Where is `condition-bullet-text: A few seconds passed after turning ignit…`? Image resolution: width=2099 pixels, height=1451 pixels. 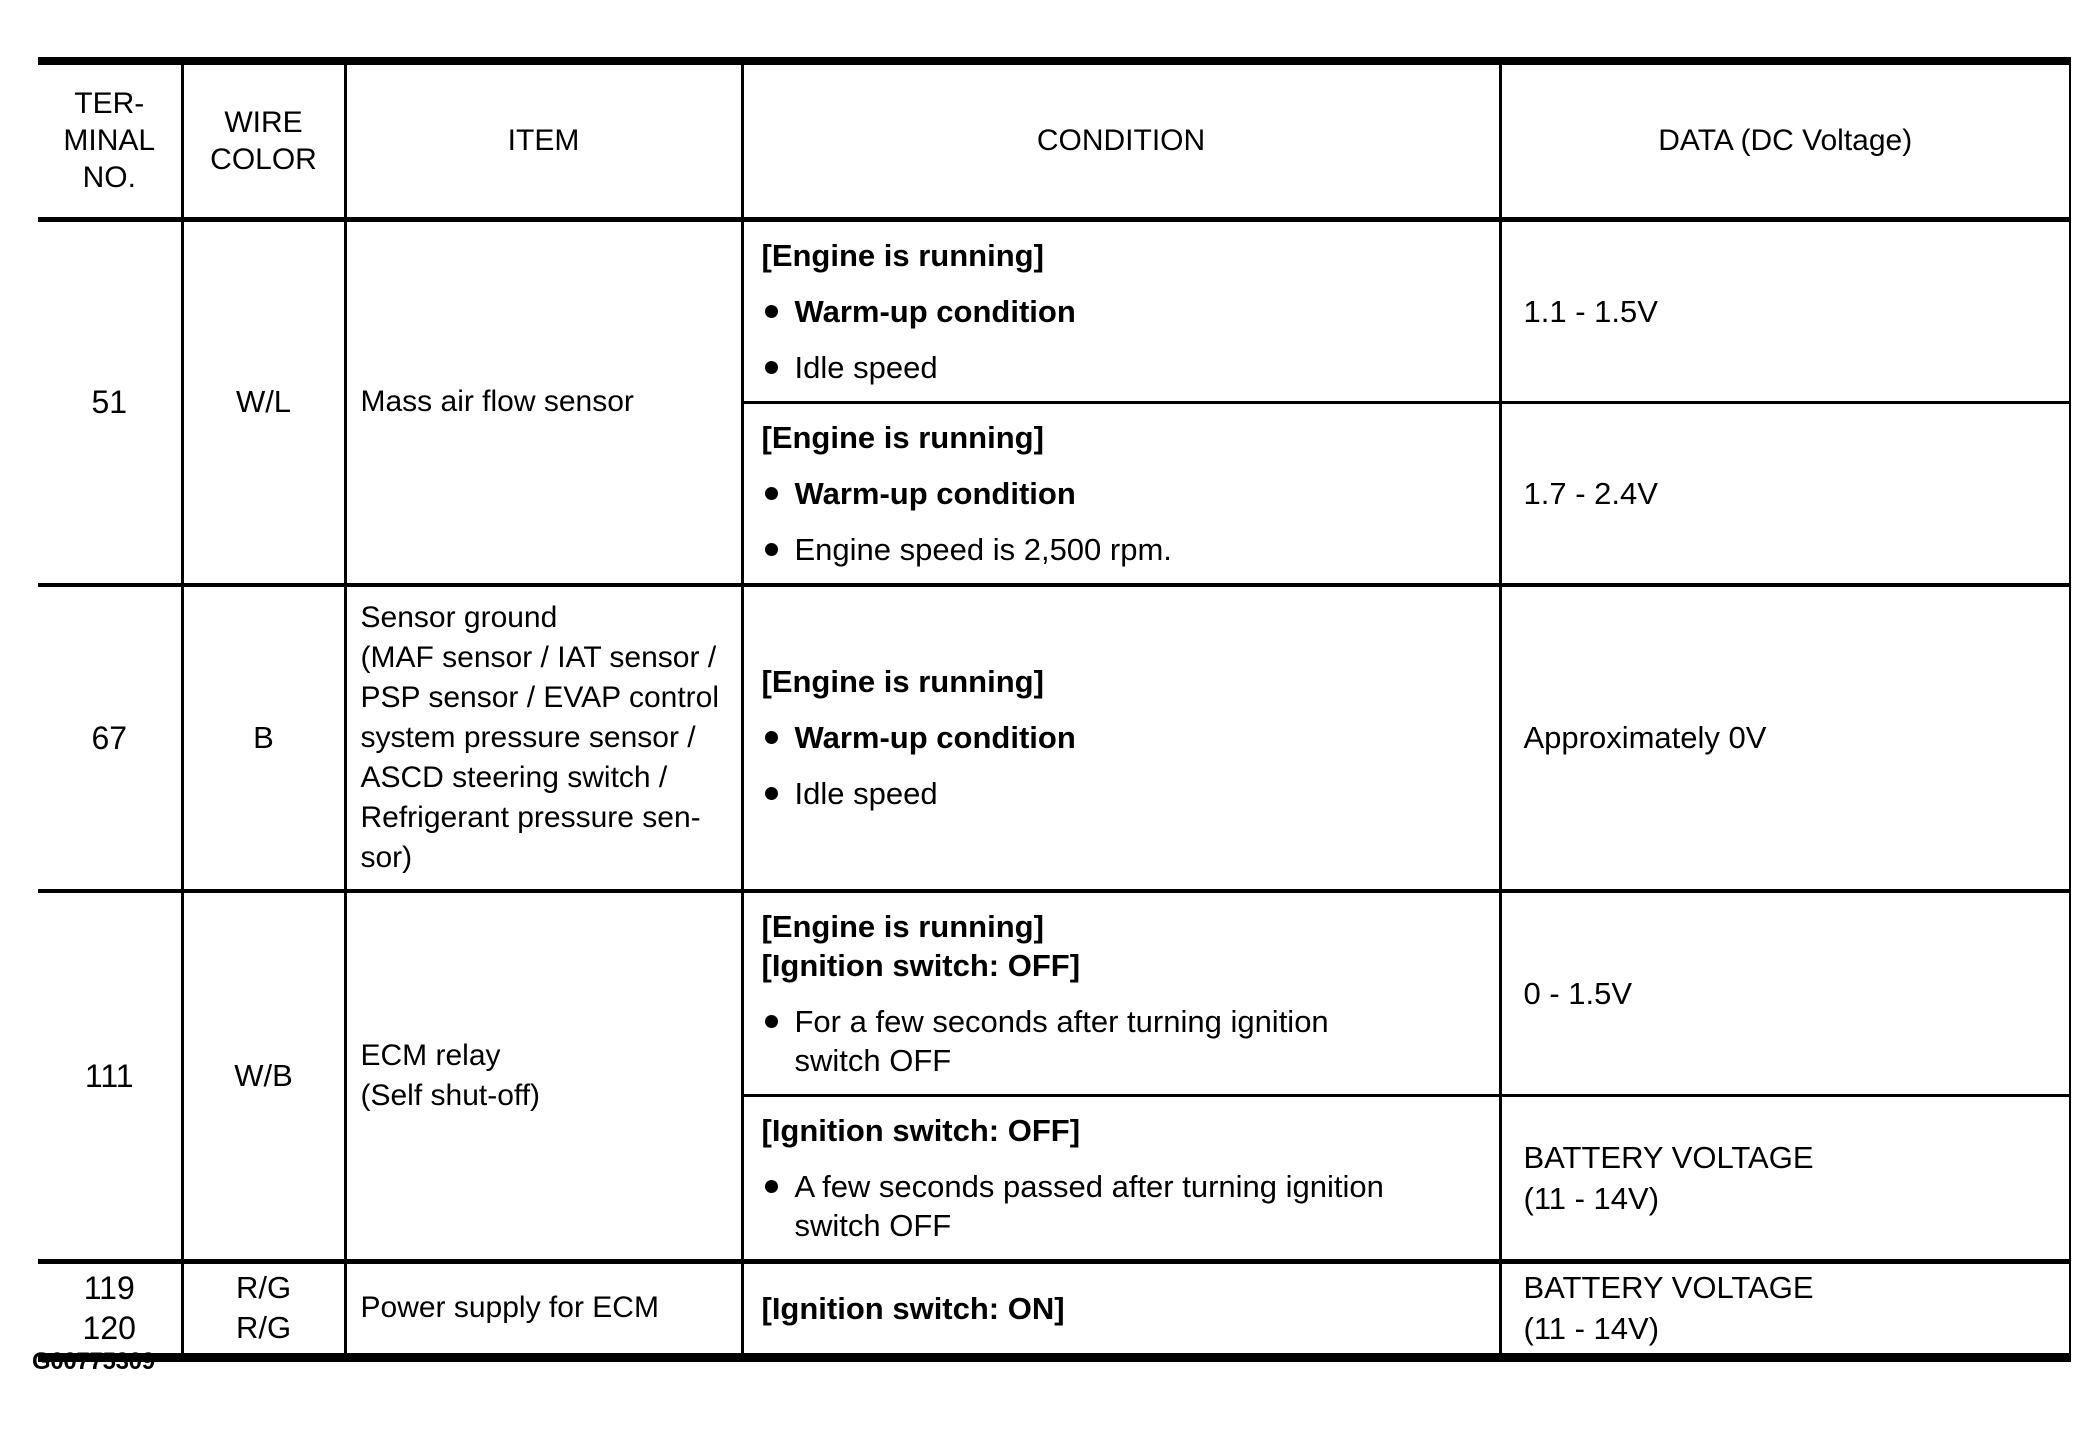
condition-bullet-text: A few seconds passed after turning ignit… is located at coordinates (1089, 1205).